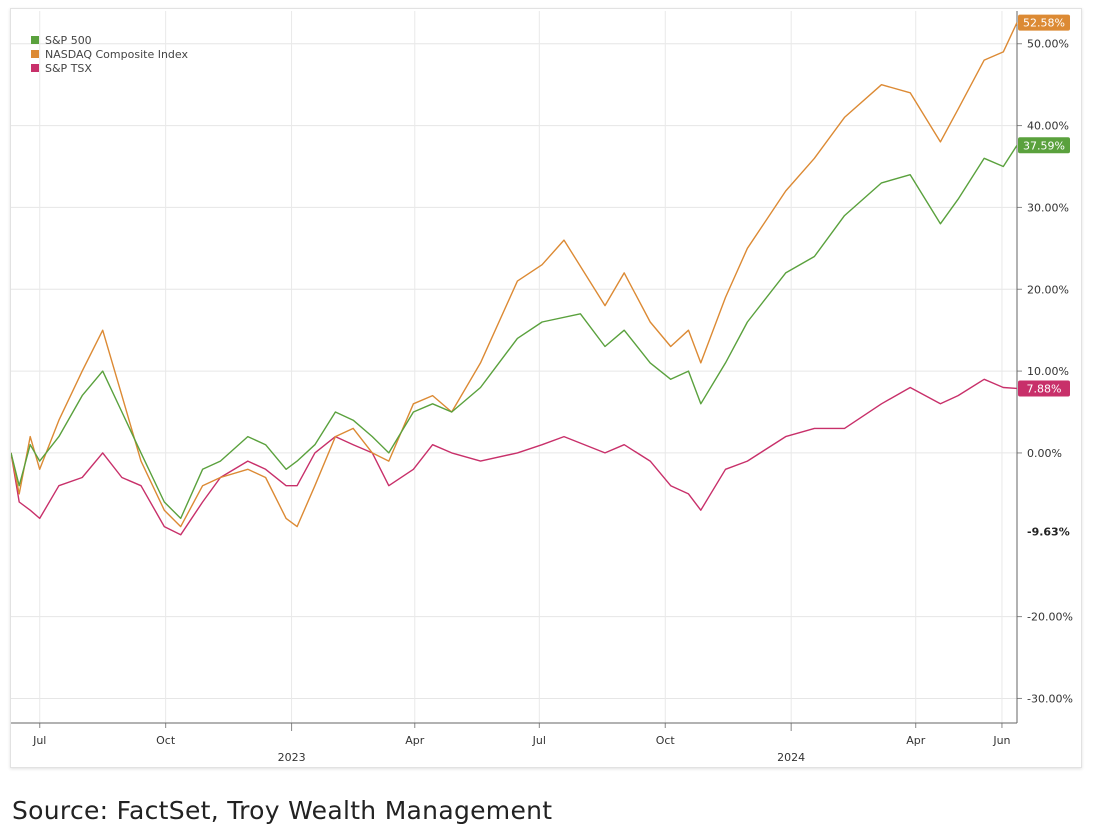  Describe the element at coordinates (35, 54) in the screenshot. I see `legend-swatch-nasdaq` at that location.